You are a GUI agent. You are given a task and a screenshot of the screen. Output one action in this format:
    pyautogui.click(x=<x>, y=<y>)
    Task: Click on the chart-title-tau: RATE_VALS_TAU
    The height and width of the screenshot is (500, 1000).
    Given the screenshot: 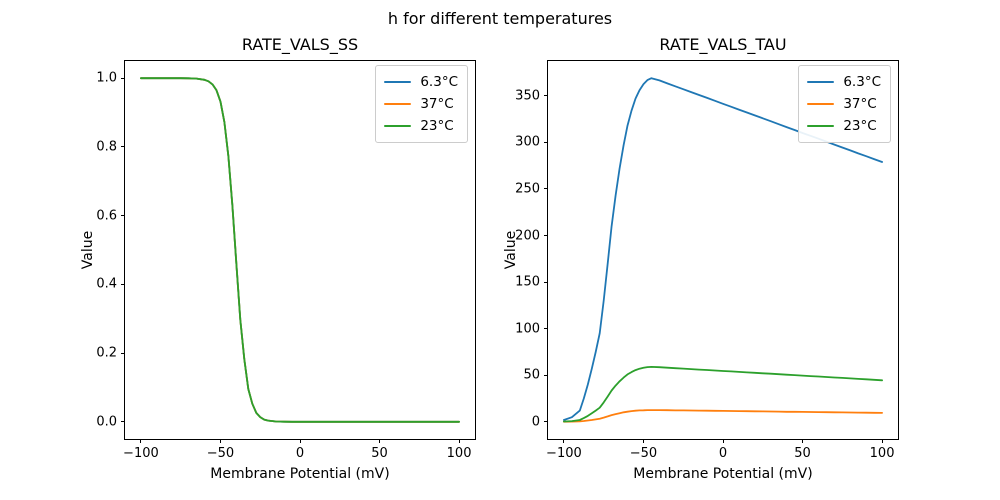 What is the action you would take?
    pyautogui.click(x=723, y=44)
    